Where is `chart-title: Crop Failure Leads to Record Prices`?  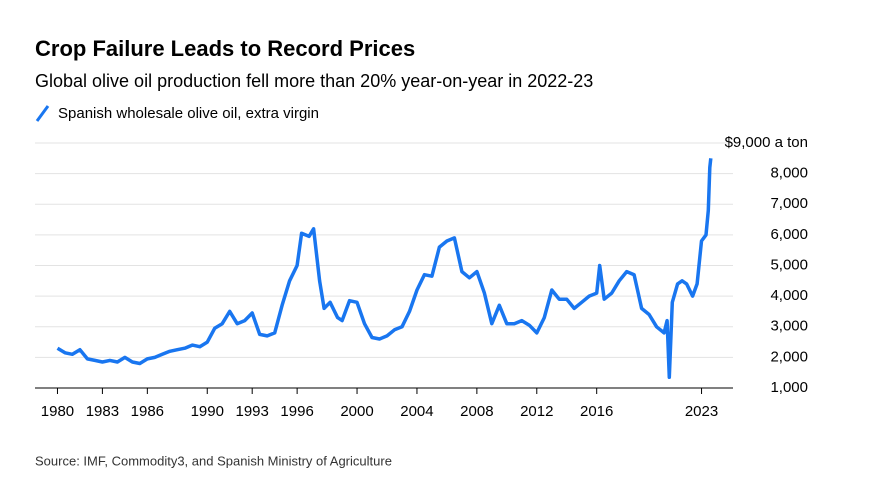
chart-title: Crop Failure Leads to Record Prices is located at coordinates (225, 48).